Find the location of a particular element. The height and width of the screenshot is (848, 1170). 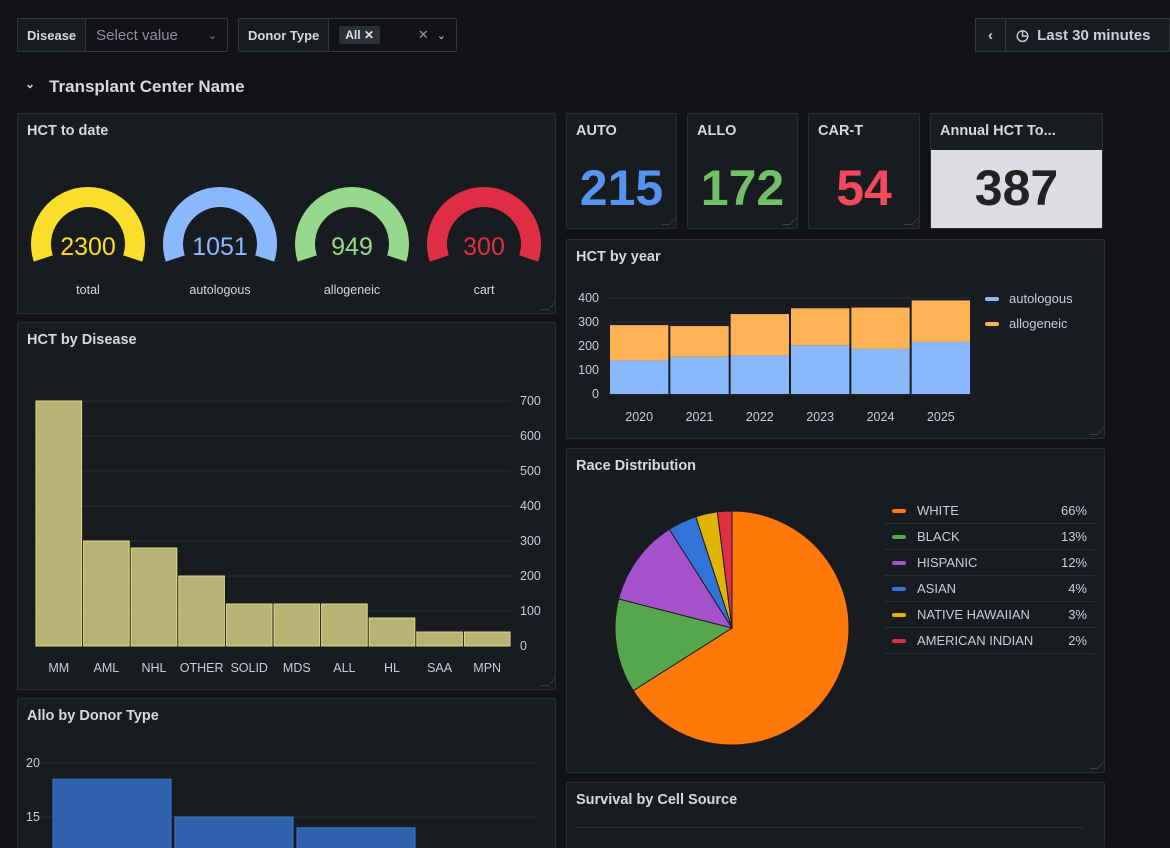

legend-item: NATIVE HAWAIIAN 3% is located at coordinates (989, 615).